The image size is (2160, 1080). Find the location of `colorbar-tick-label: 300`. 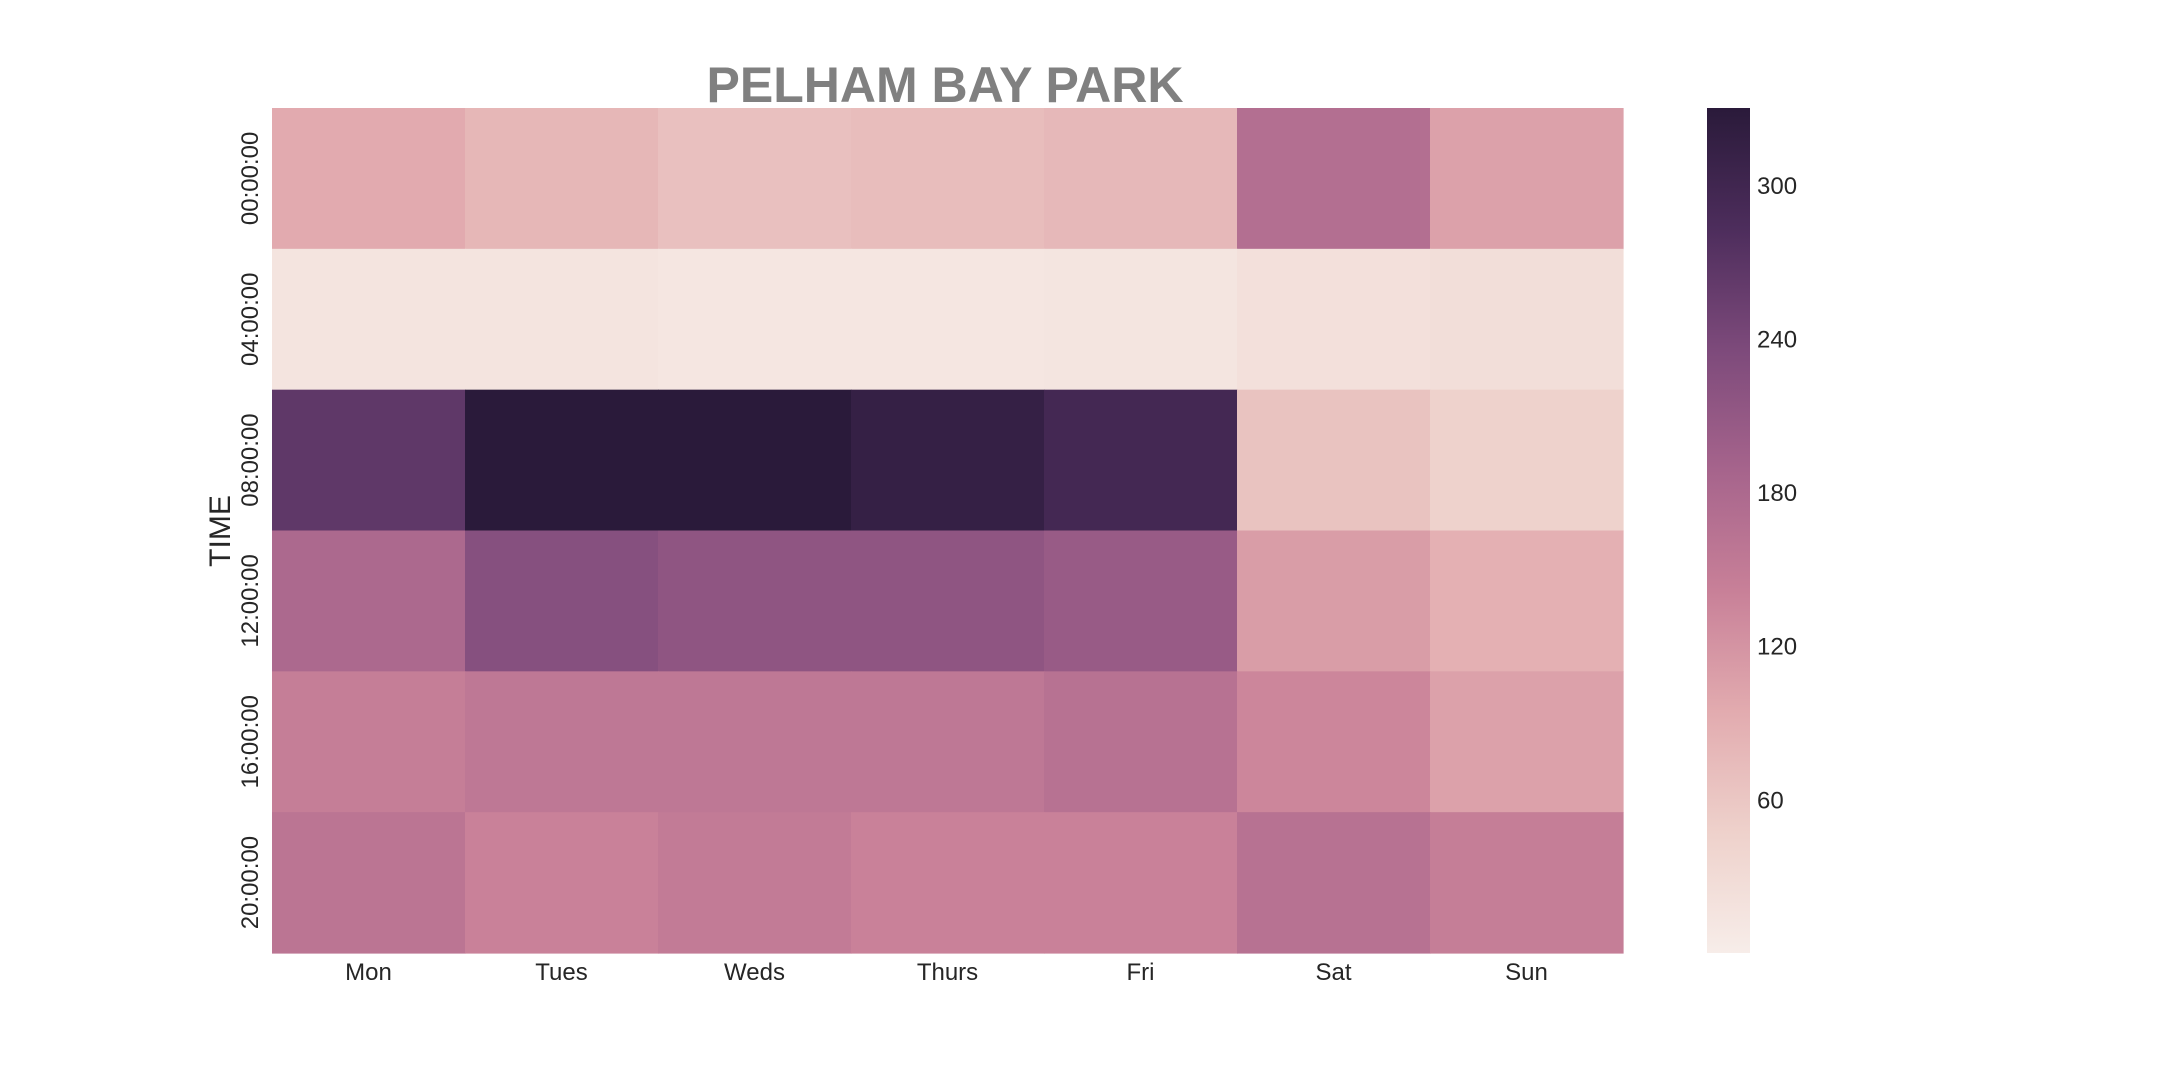

colorbar-tick-label: 300 is located at coordinates (1777, 186).